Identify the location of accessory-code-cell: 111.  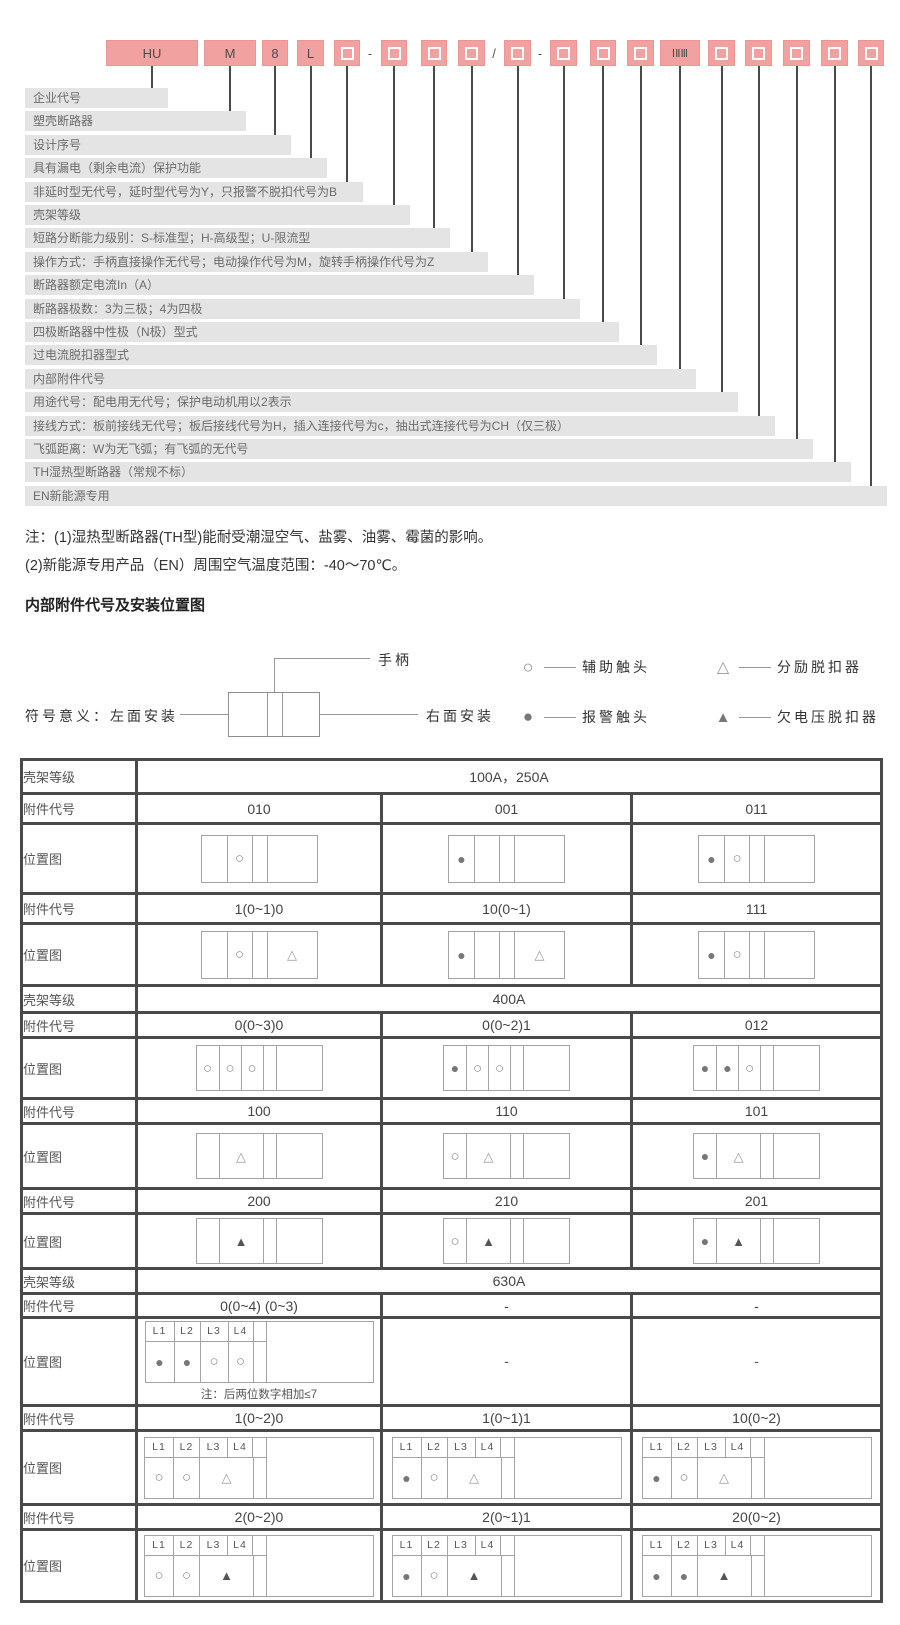
(756, 908).